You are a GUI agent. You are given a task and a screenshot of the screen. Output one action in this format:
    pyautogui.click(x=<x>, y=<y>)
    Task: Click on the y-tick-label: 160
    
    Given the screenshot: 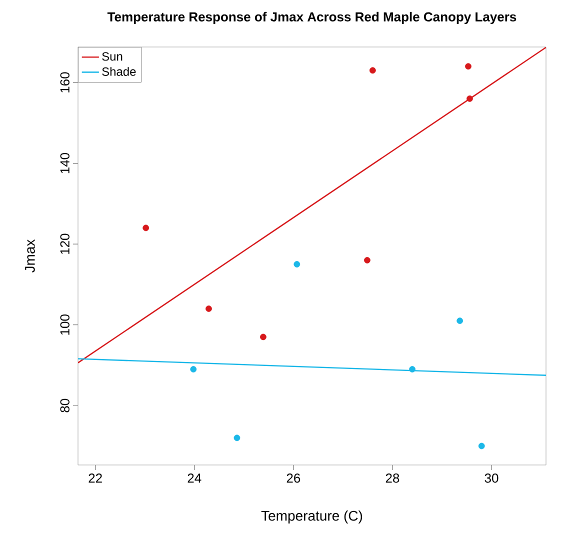 What is the action you would take?
    pyautogui.click(x=65, y=82)
    